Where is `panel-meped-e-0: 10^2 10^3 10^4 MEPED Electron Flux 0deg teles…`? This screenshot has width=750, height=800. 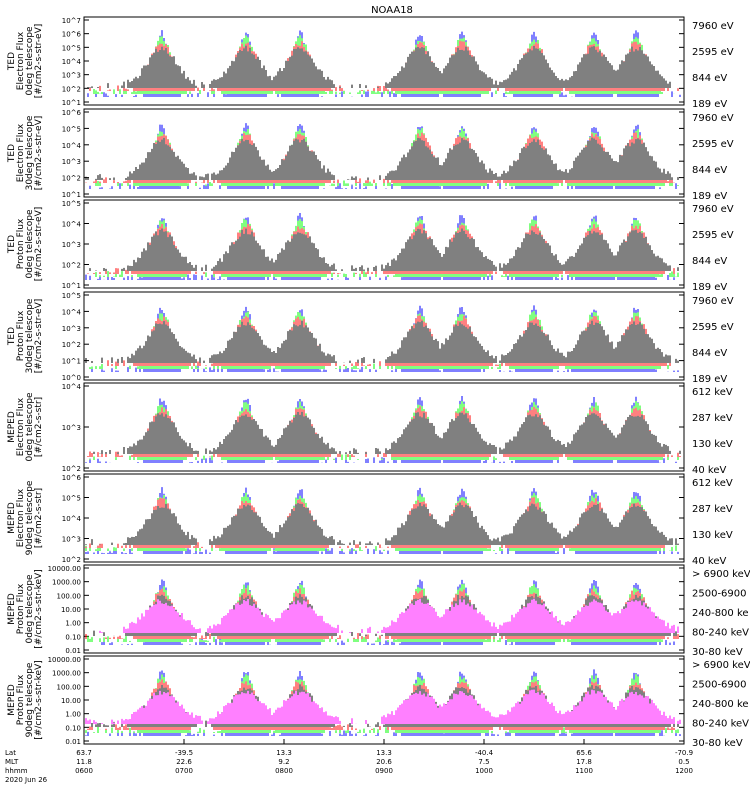
panel-meped-e-0: 10^2 10^3 10^4 MEPED Electron Flux 0deg teles… is located at coordinates (370, 429).